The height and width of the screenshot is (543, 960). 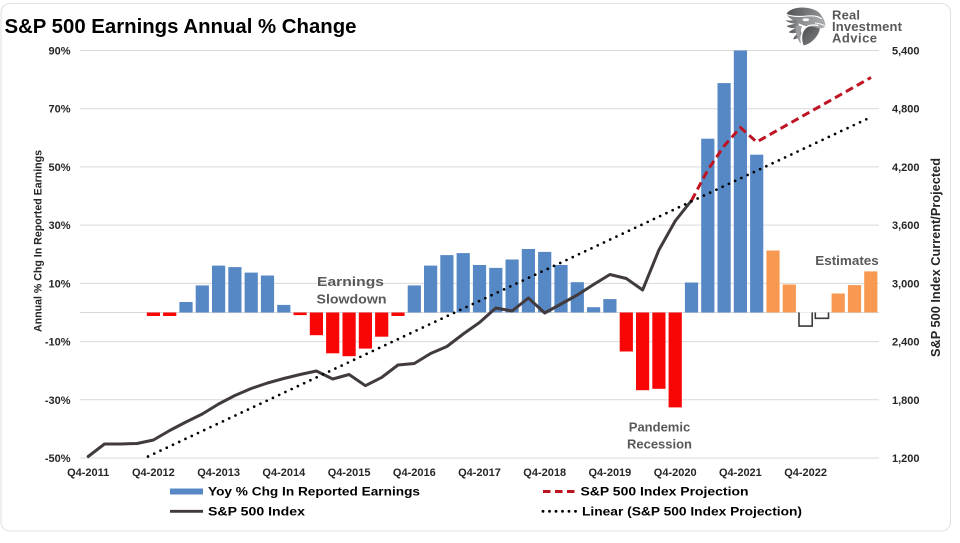 What do you see at coordinates (692, 512) in the screenshot?
I see `svg-text:Linear (S&P 500 Index Projecti: Linear (S&P 500 Index Projection)` at bounding box center [692, 512].